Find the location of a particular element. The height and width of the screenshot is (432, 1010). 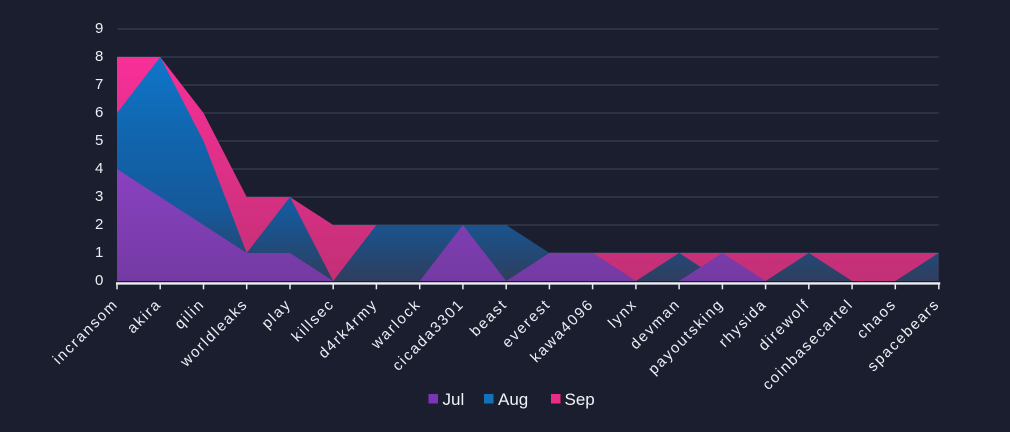

svg-text: 8 is located at coordinates (99, 56).